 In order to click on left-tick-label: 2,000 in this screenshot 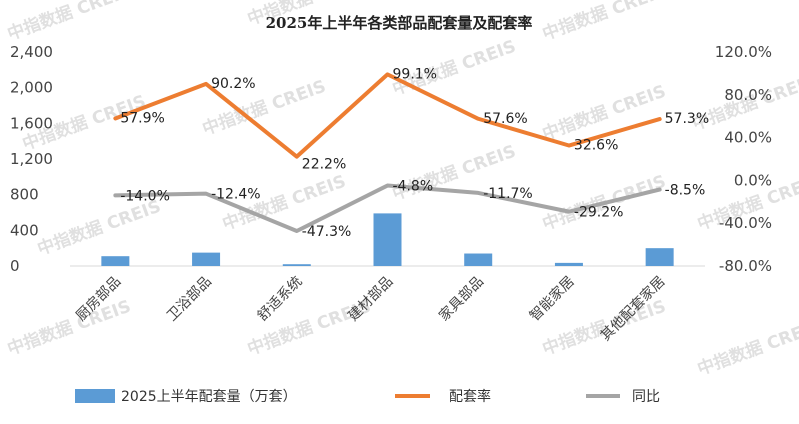, I will do `click(31, 88)`.